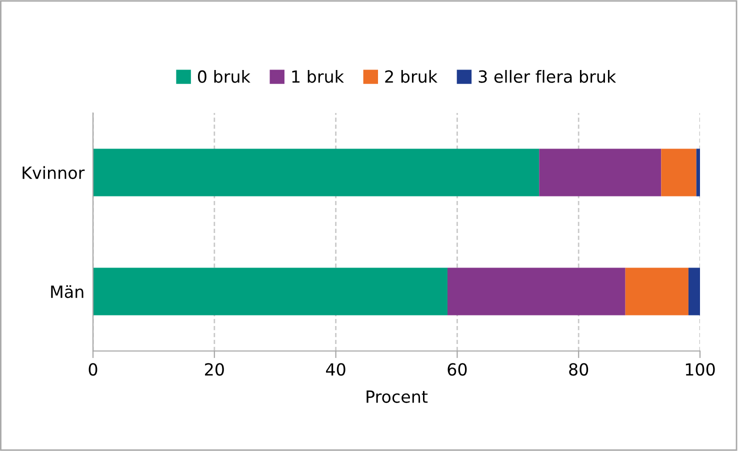 The width and height of the screenshot is (738, 451). Describe the element at coordinates (578, 369) in the screenshot. I see `x-tick-label: 80` at that location.